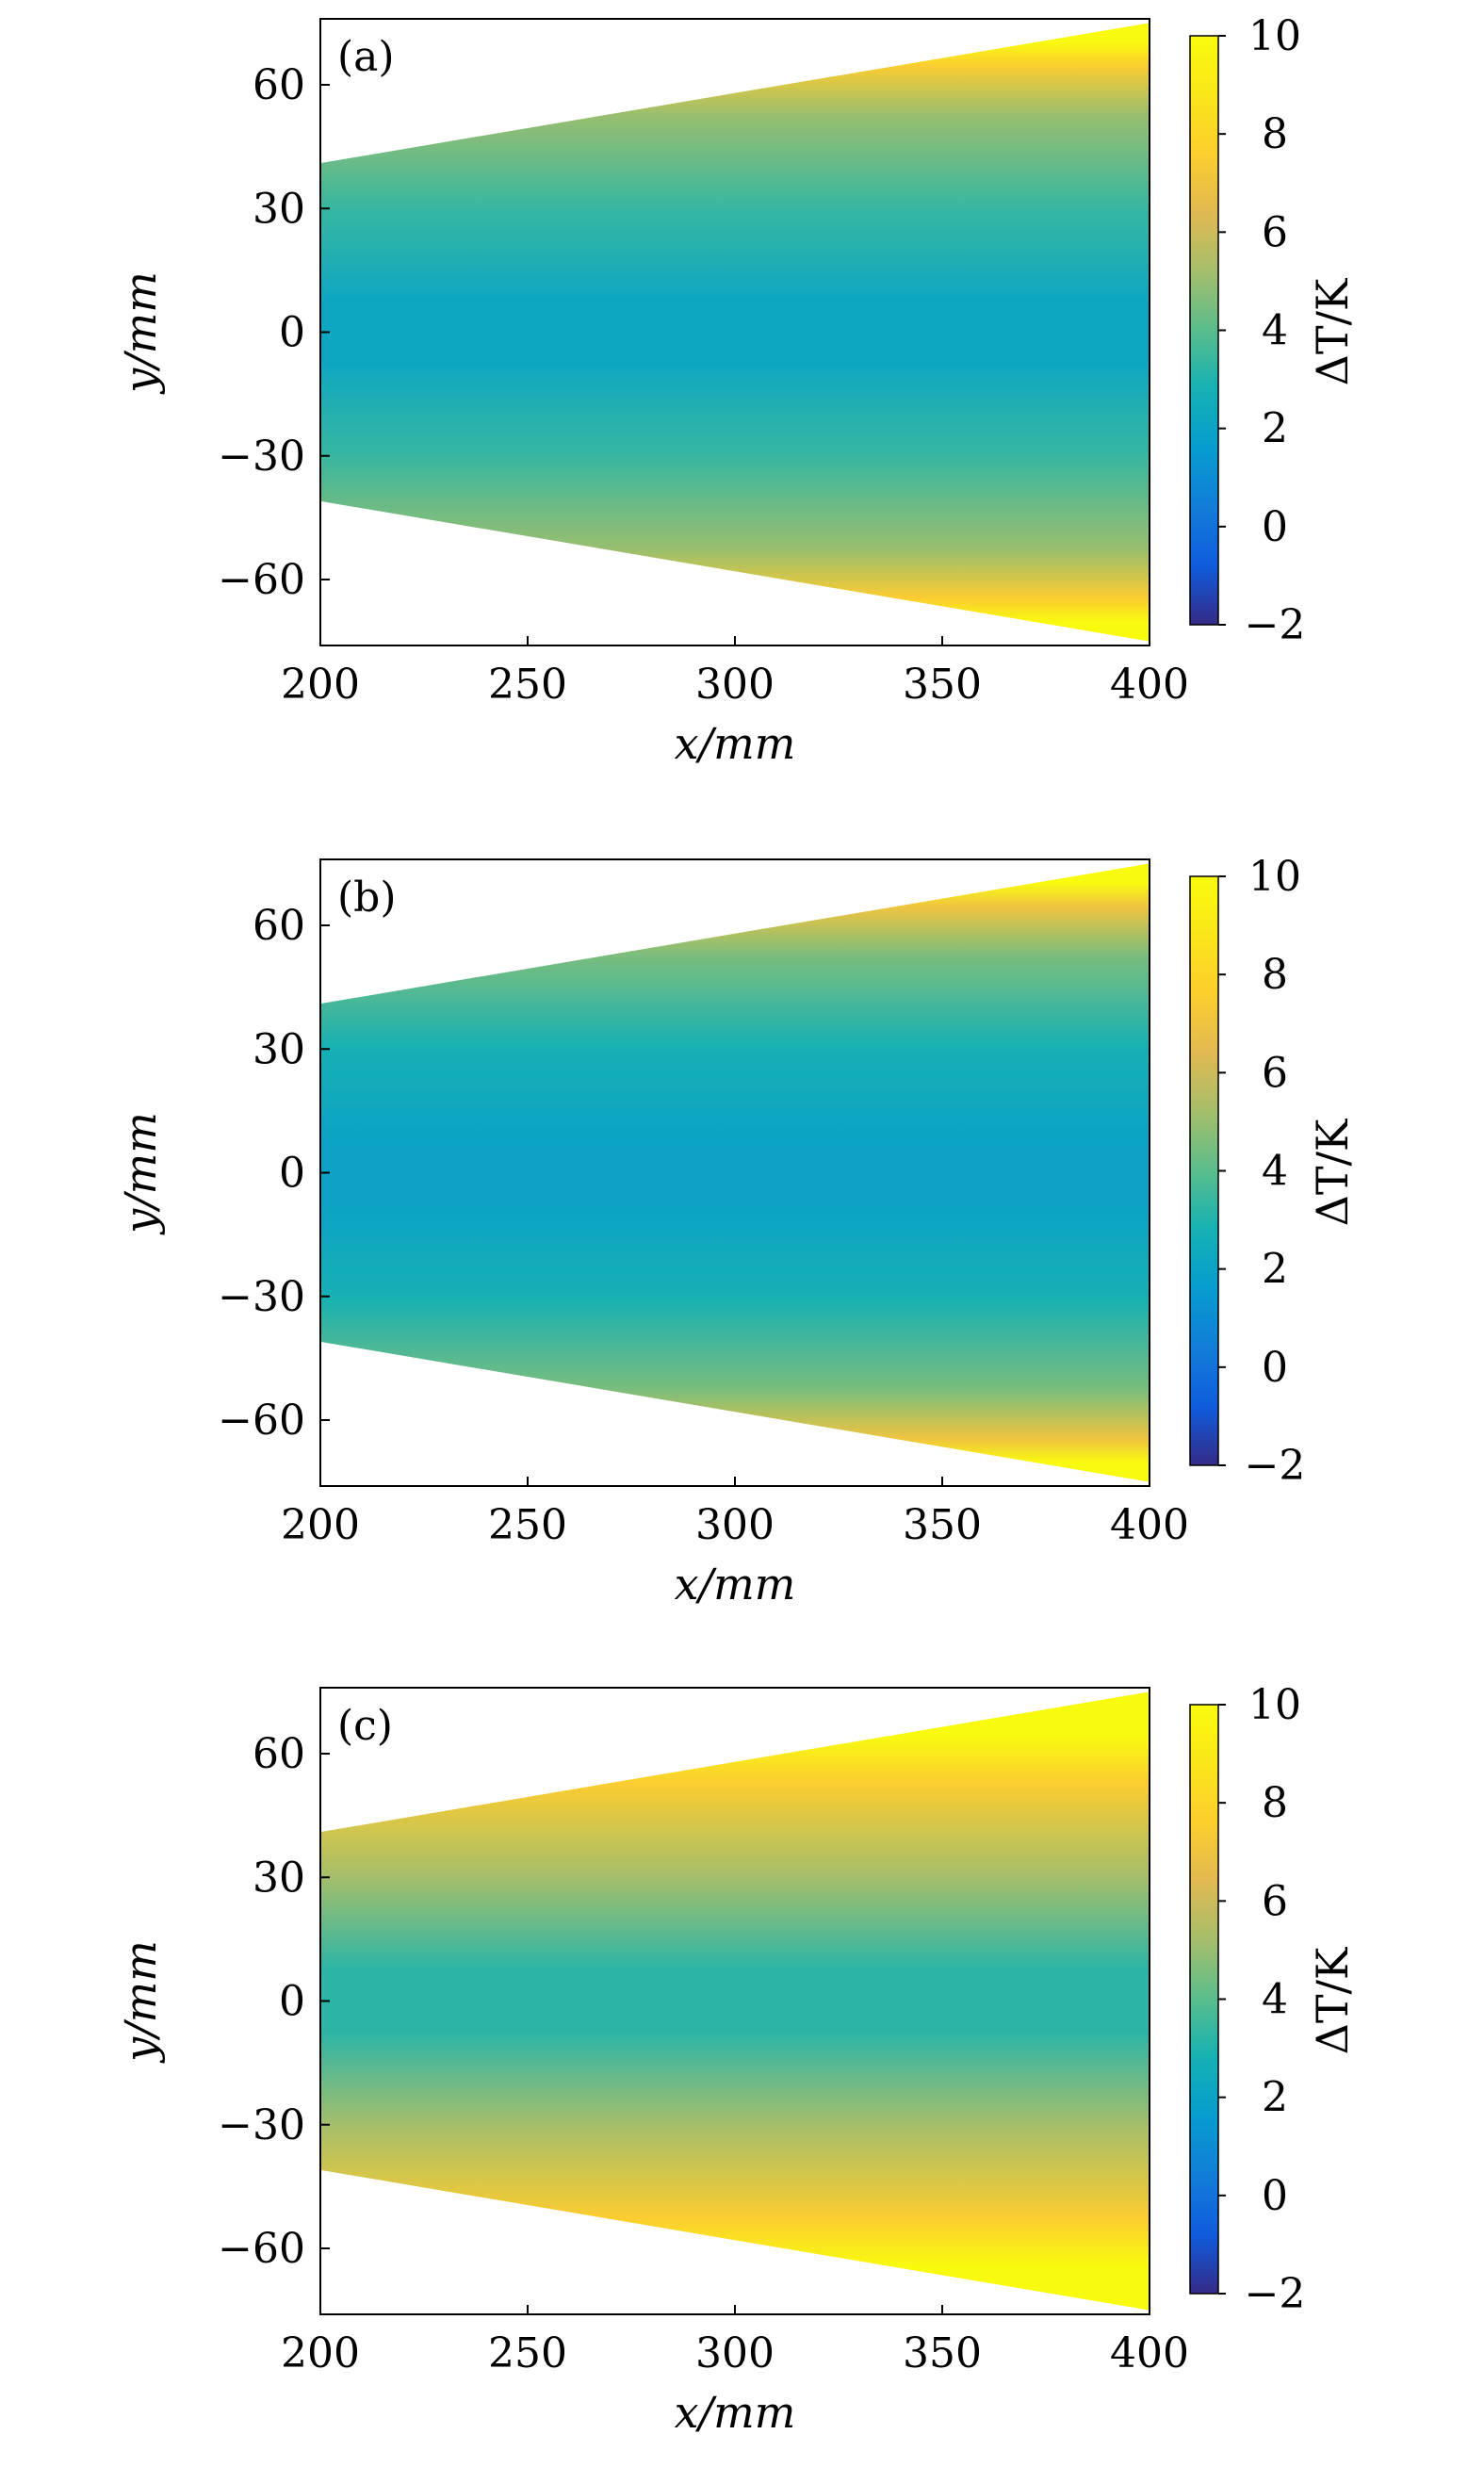  I want to click on panel-label: (a), so click(366, 57).